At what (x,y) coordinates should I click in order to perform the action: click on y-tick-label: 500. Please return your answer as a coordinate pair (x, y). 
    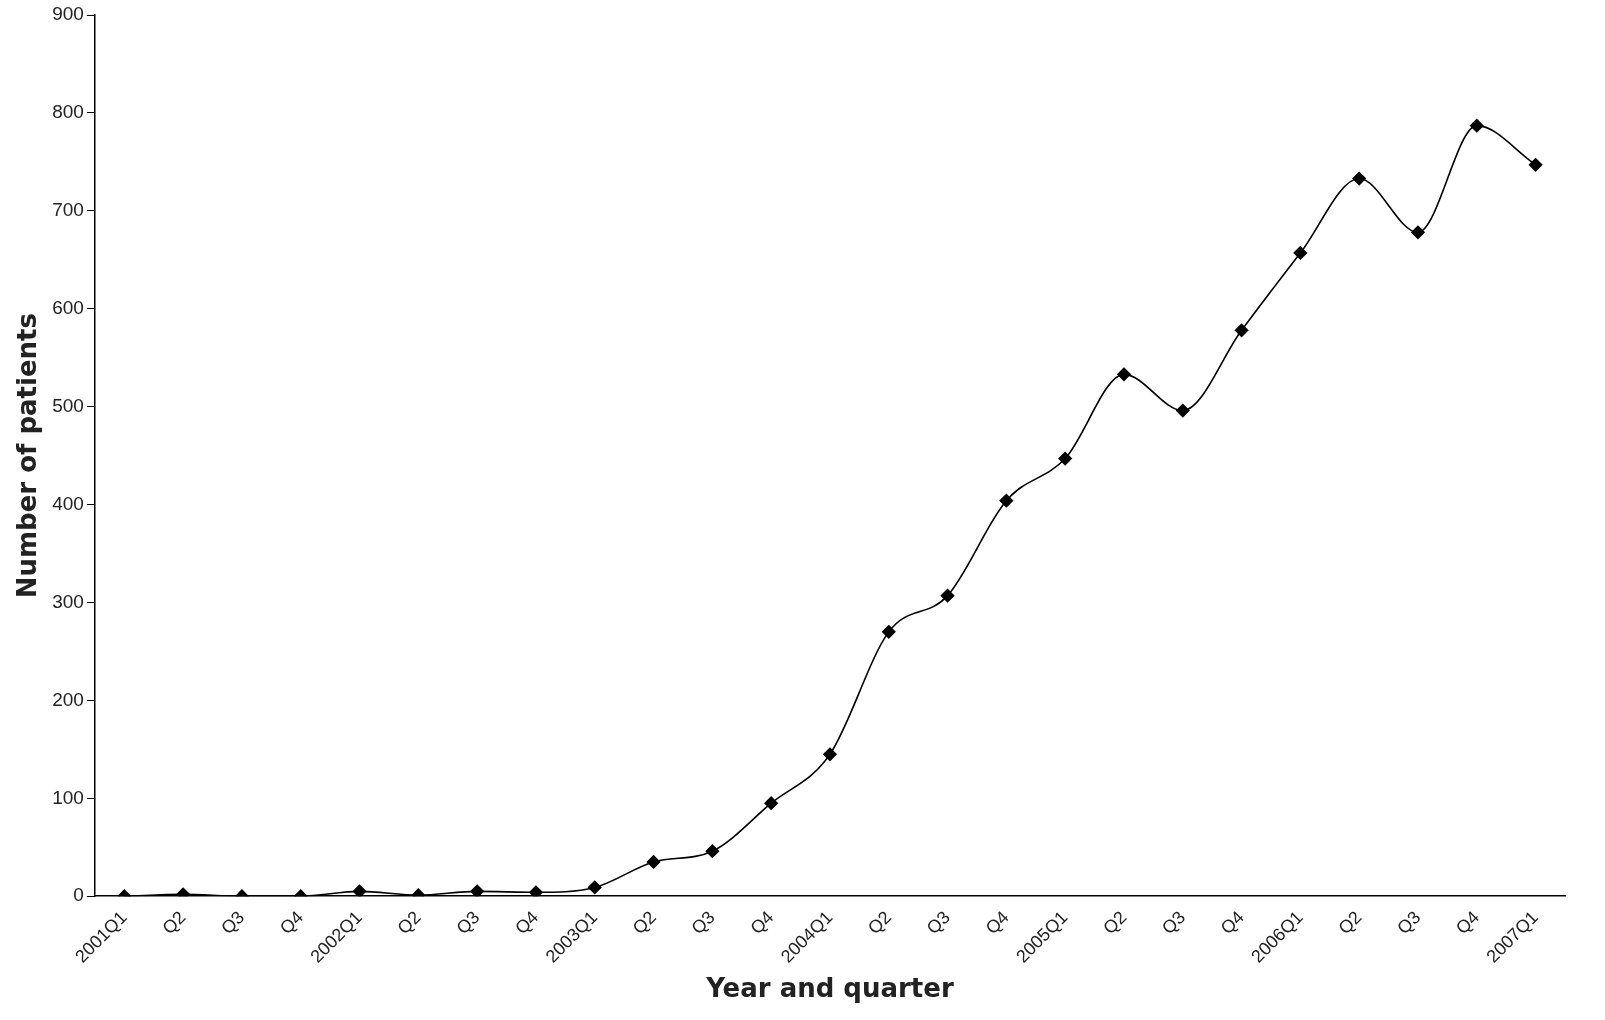
    Looking at the image, I should click on (68, 405).